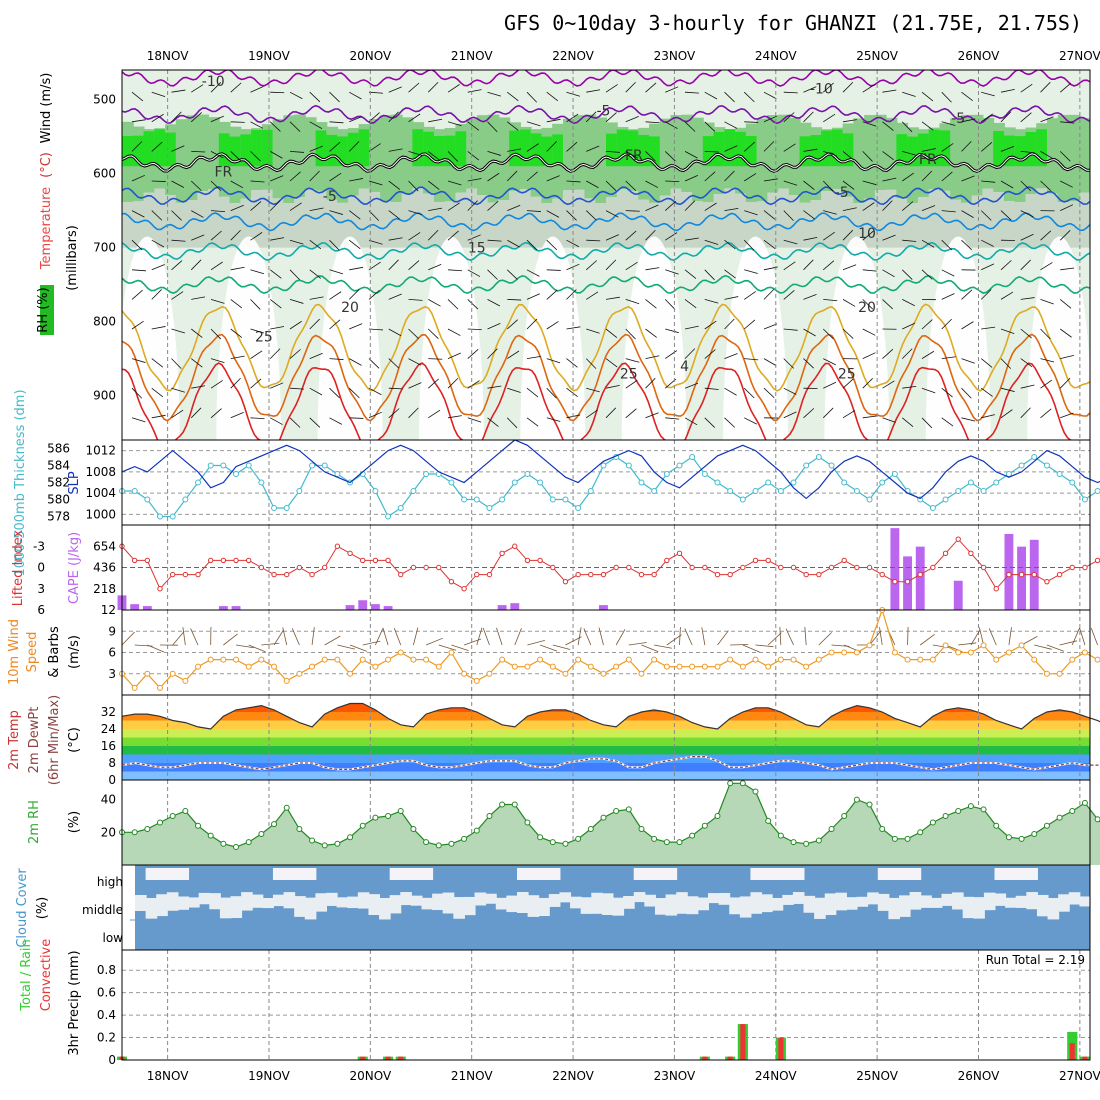 Image resolution: width=1100 pixels, height=1100 pixels. I want to click on thickness-tick-label: 586, so click(58, 449).